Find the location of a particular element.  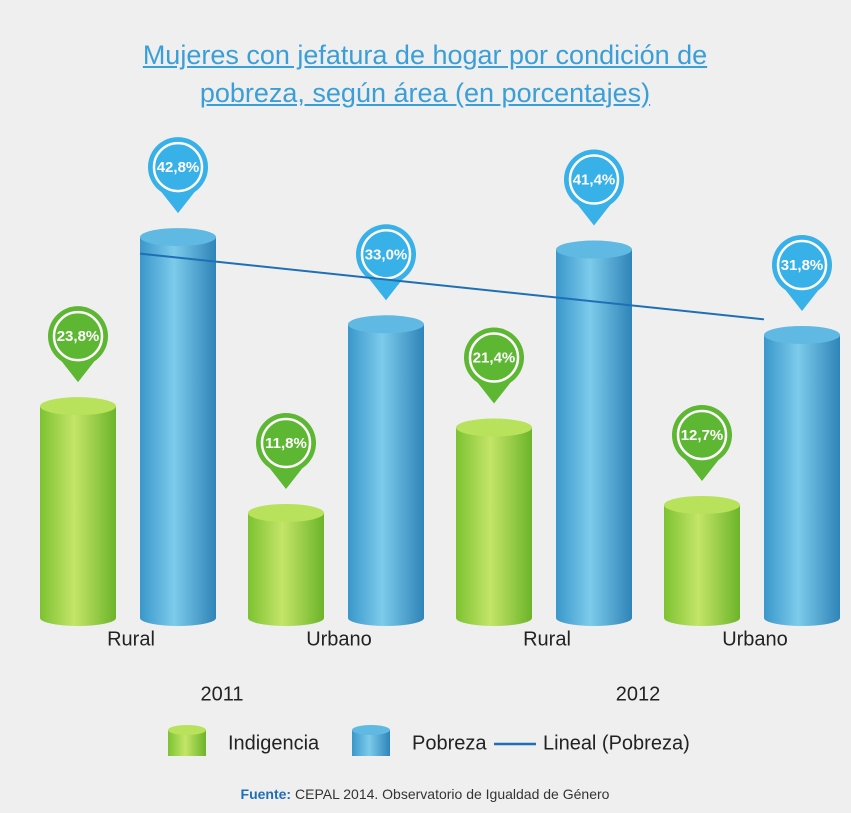

data-label: 42,8% is located at coordinates (178, 167).